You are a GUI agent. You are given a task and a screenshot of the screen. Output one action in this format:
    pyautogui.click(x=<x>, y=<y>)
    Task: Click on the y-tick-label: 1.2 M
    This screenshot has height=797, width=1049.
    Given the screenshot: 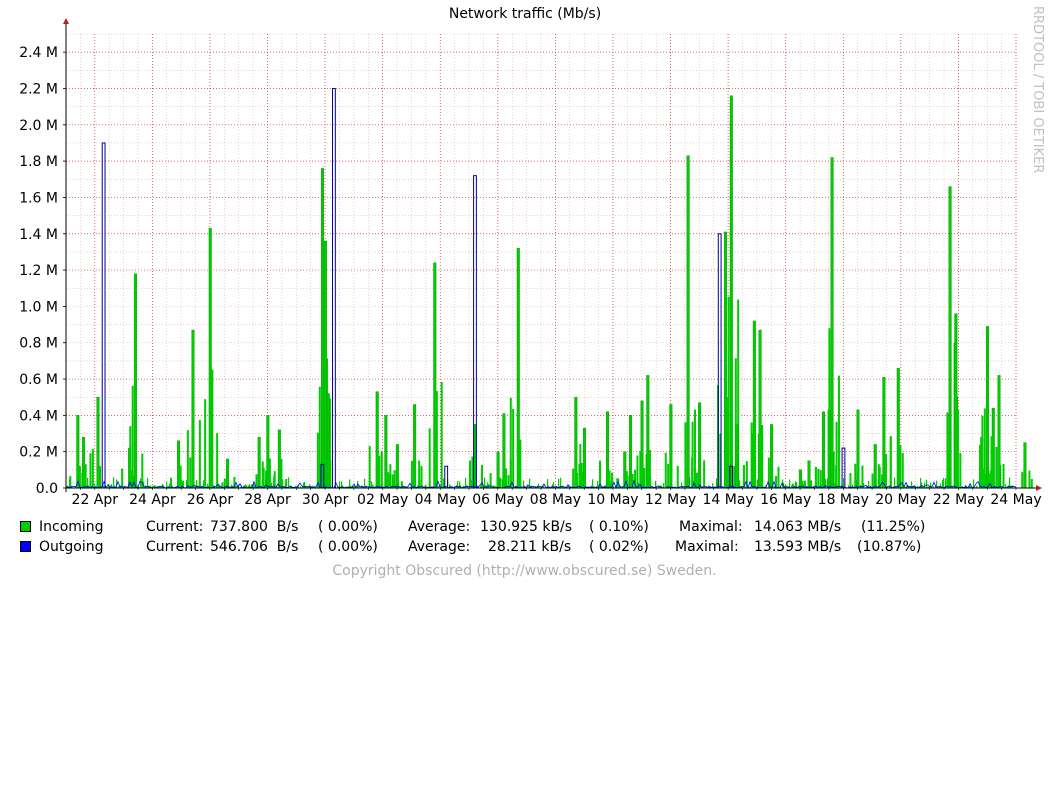 What is the action you would take?
    pyautogui.click(x=38, y=271)
    